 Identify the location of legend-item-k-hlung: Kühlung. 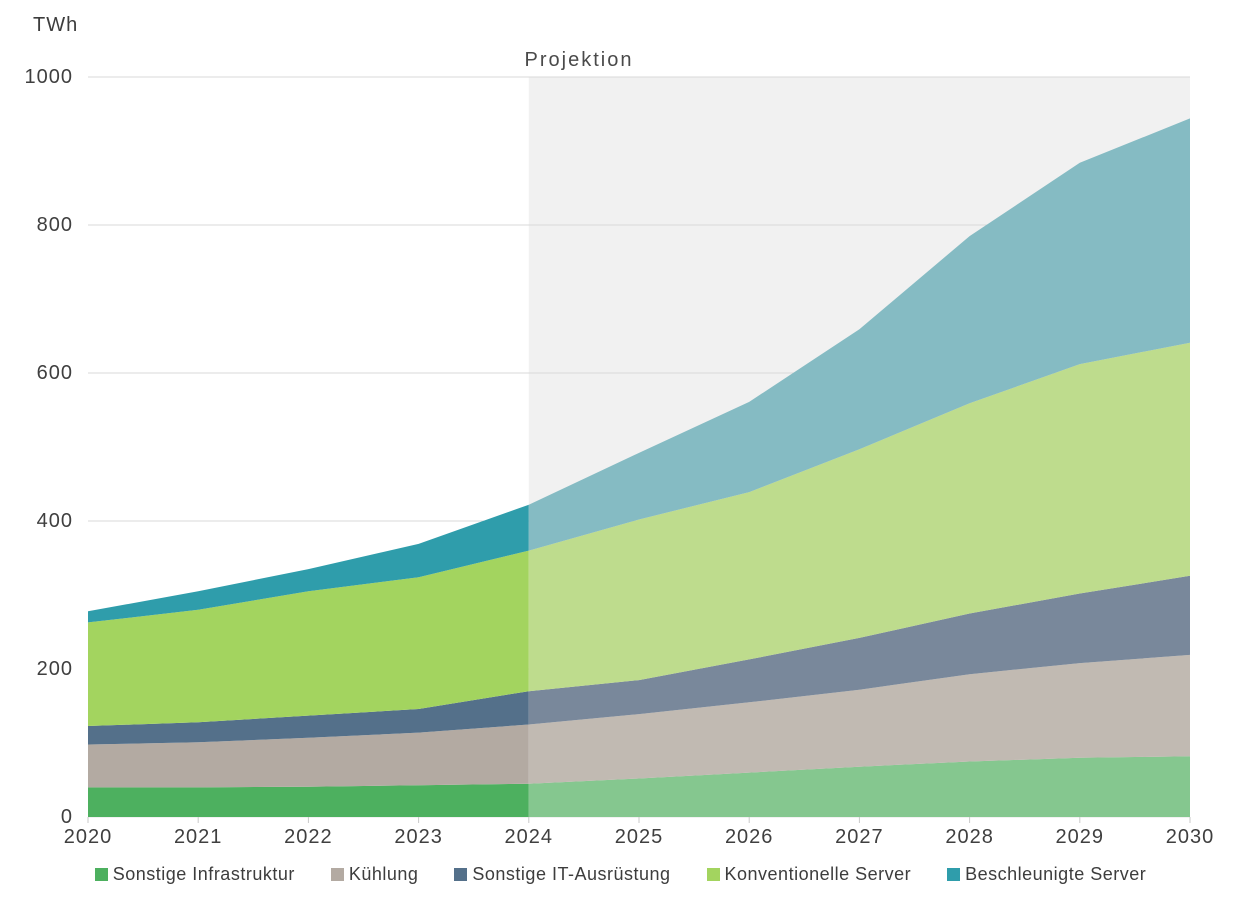
(374, 874).